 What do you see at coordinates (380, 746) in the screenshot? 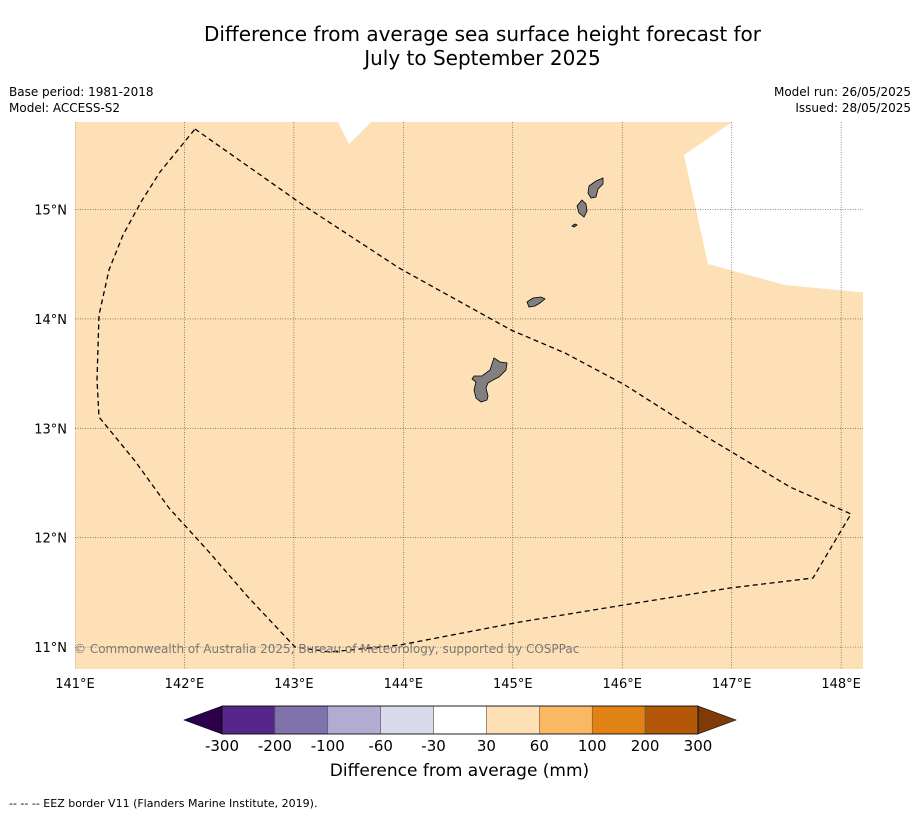
I see `colorbar-tick-label: -60` at bounding box center [380, 746].